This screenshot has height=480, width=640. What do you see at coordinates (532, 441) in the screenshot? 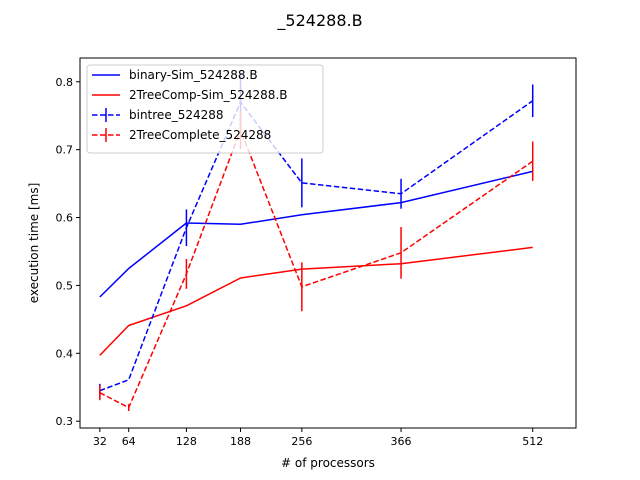
I see `x-tick-label: 512` at bounding box center [532, 441].